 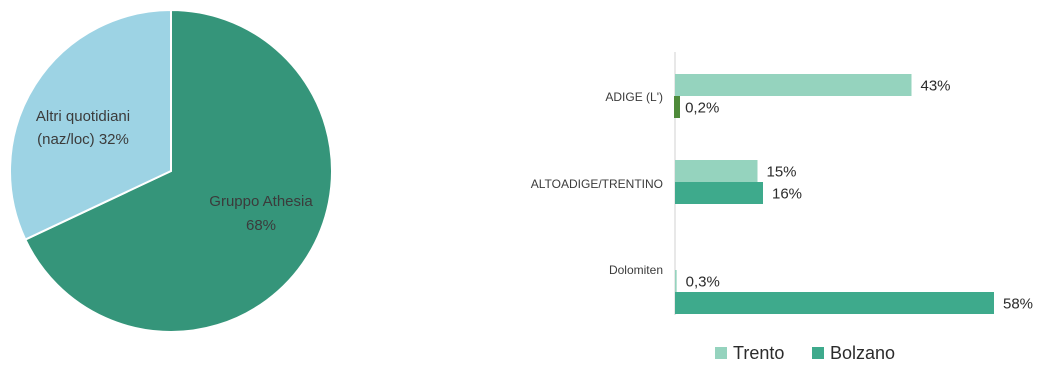 I want to click on pie-slice-label: Gruppo Athesia 68%, so click(x=261, y=213).